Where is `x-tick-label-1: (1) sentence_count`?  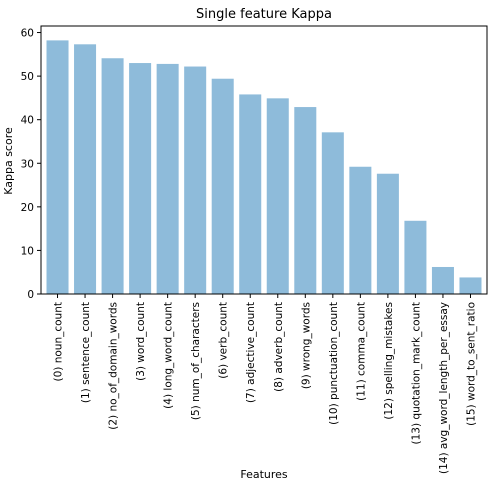
x-tick-label-1: (1) sentence_count is located at coordinates (86, 352).